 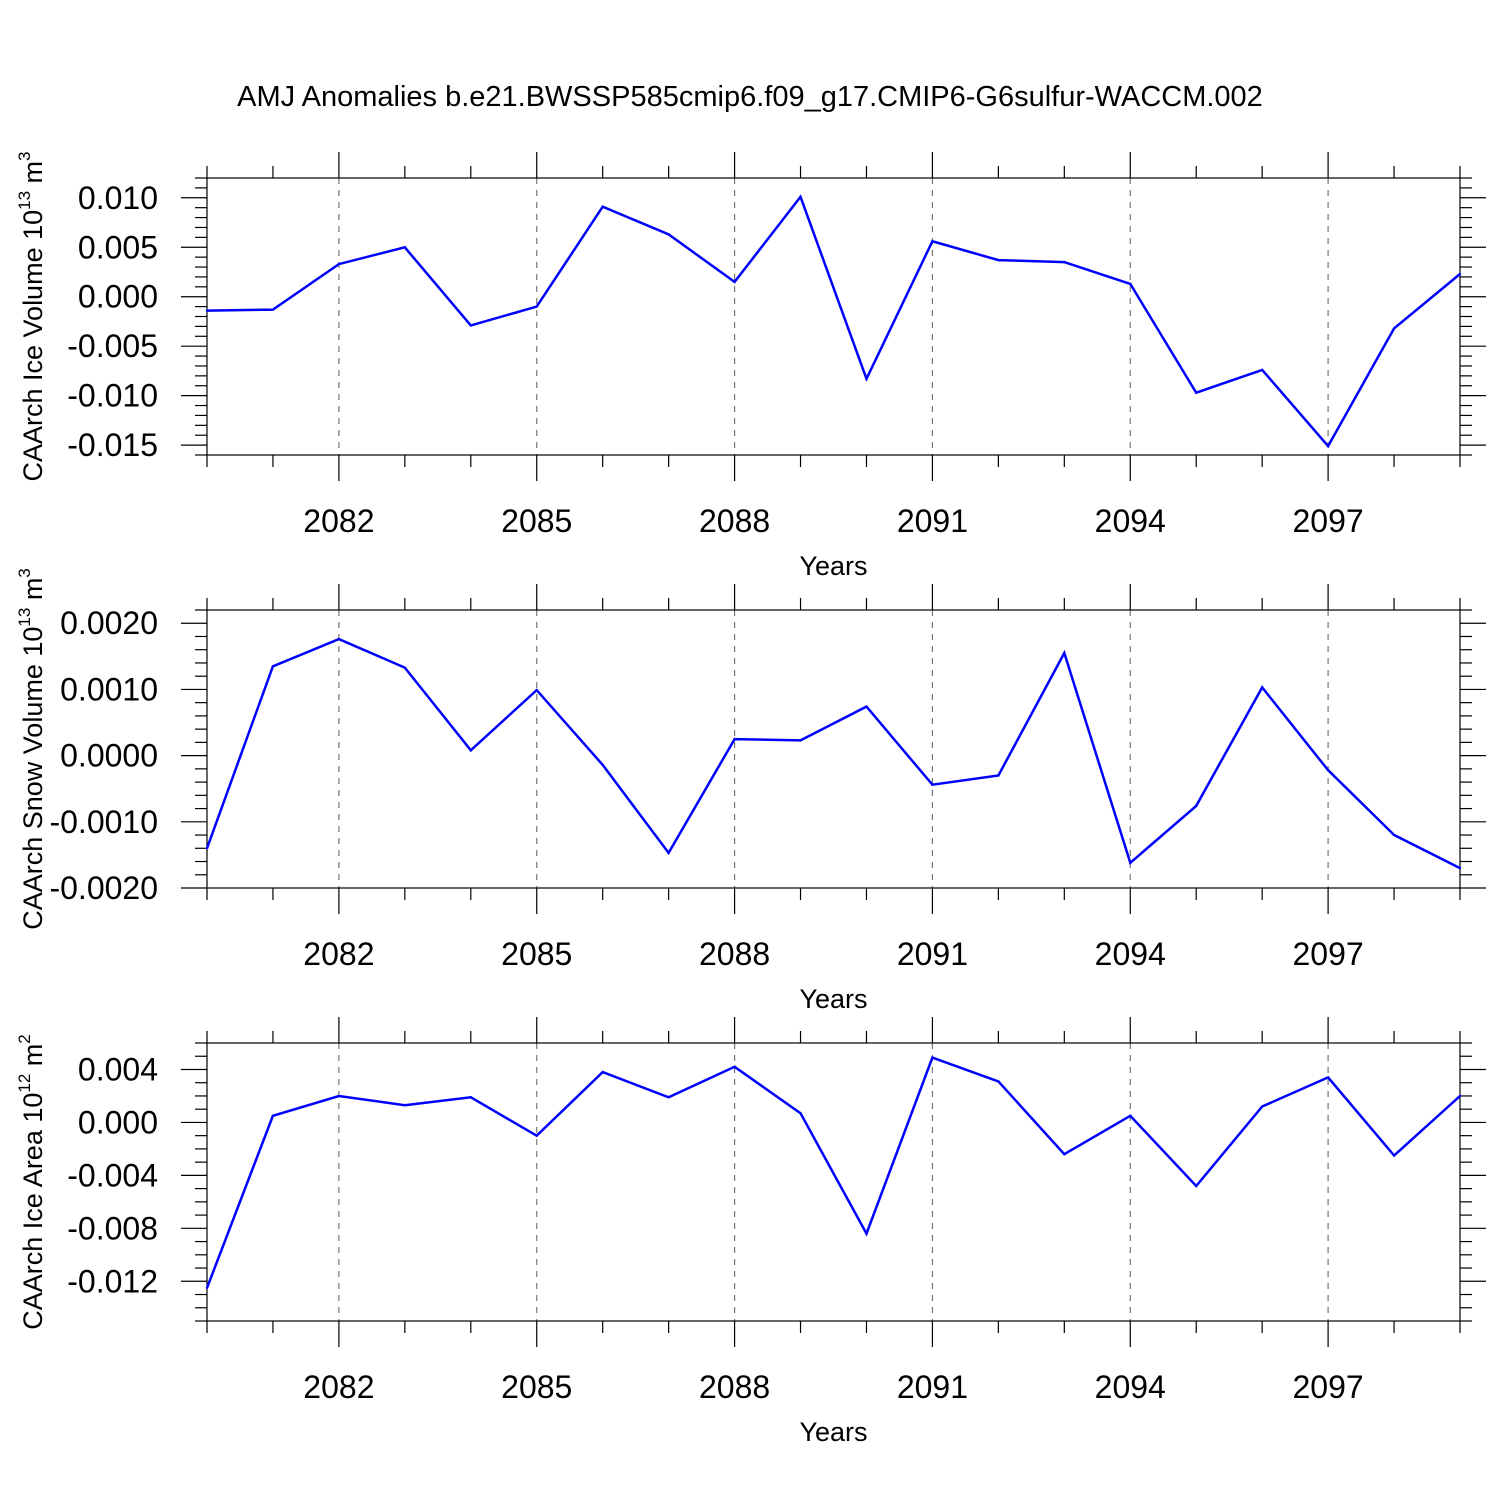 What do you see at coordinates (31, 316) in the screenshot?
I see `ice-volume-y-axis-title: CAArch Ice Volume 1013 m3` at bounding box center [31, 316].